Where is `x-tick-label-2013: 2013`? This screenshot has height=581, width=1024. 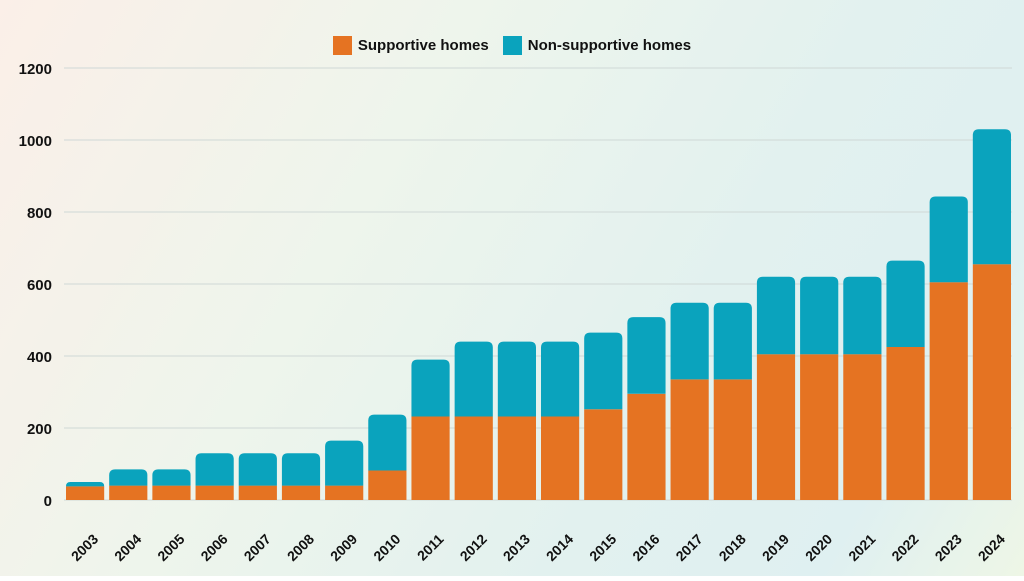
x-tick-label-2013: 2013 is located at coordinates (516, 547).